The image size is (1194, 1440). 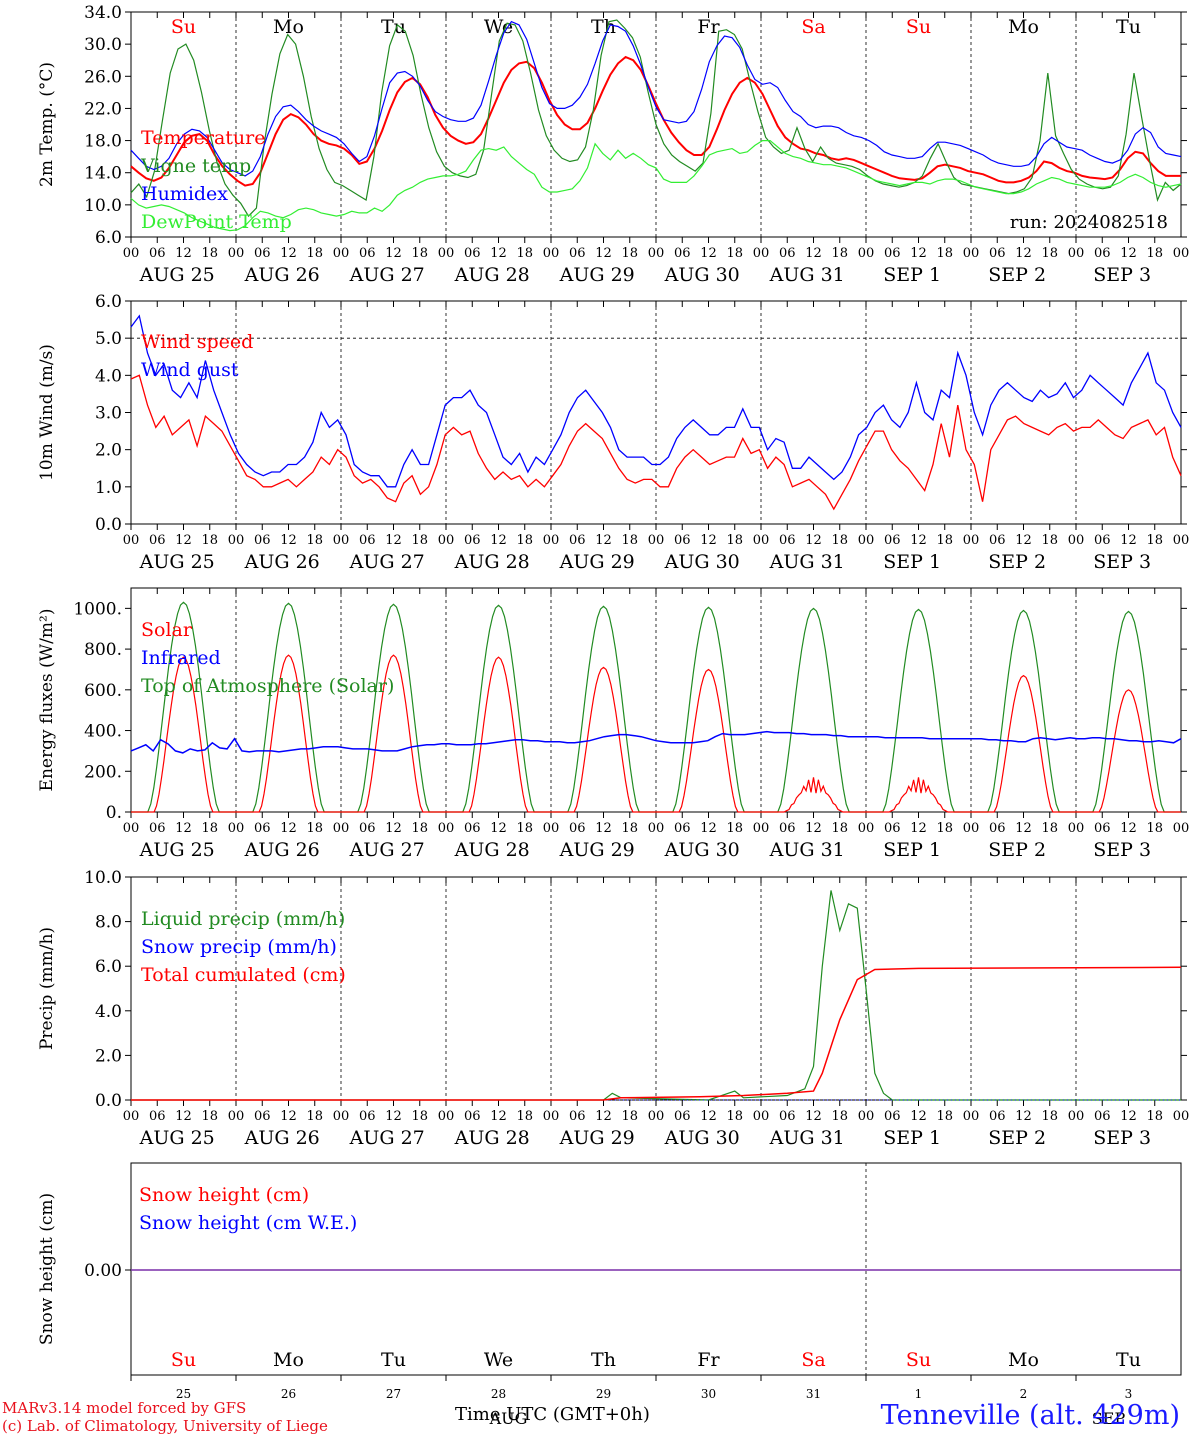 What do you see at coordinates (103, 772) in the screenshot?
I see `y-tick-label: 200.` at bounding box center [103, 772].